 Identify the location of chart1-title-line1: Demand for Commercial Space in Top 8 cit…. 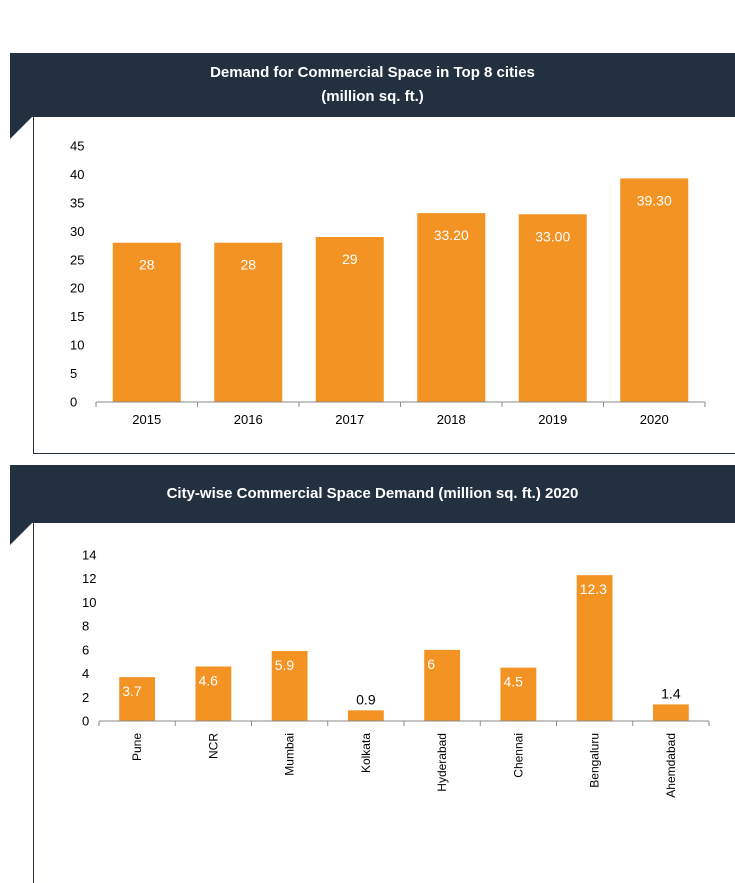
(372, 72).